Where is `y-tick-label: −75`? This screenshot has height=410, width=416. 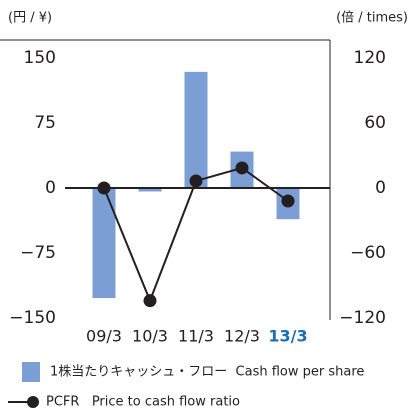
y-tick-label: −75 is located at coordinates (38, 253).